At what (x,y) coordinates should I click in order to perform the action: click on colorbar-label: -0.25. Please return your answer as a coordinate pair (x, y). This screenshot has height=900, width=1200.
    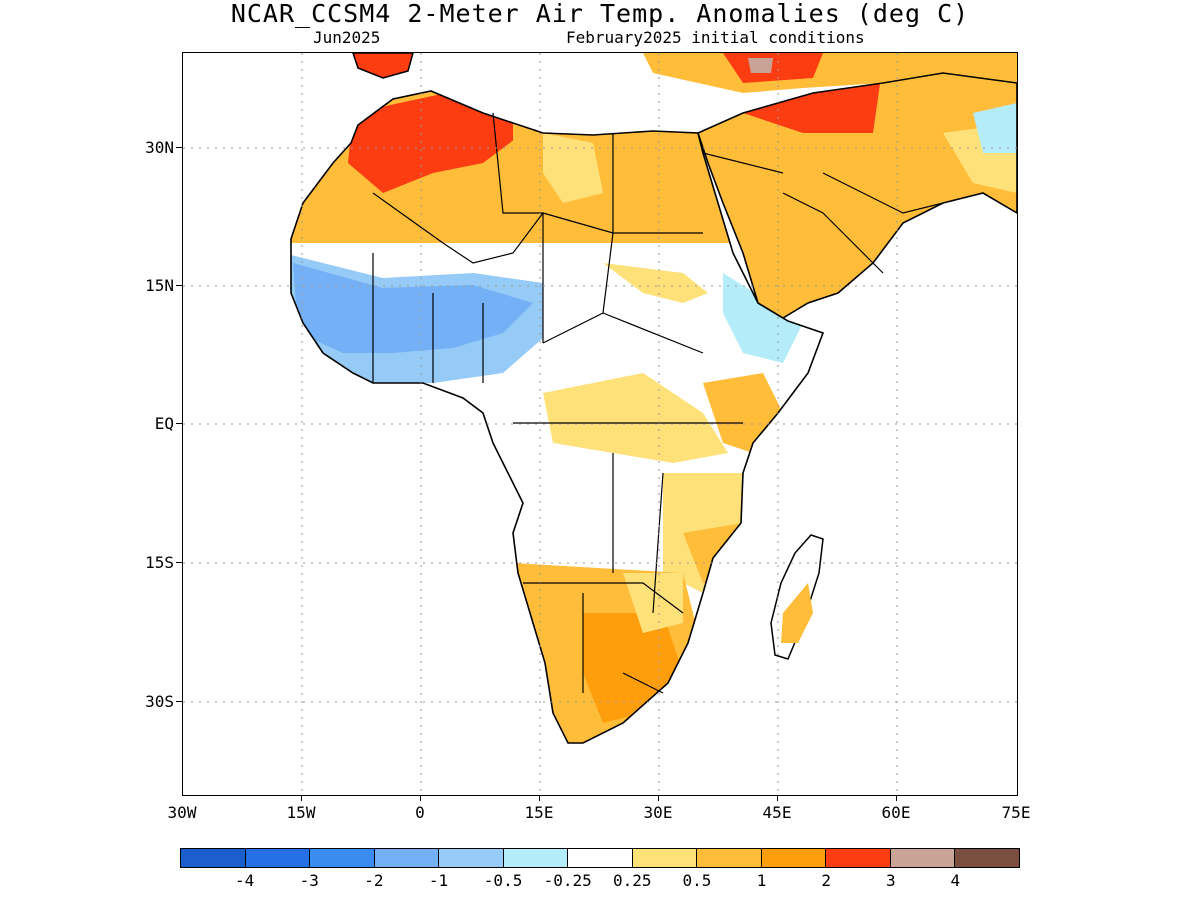
    Looking at the image, I should click on (567, 880).